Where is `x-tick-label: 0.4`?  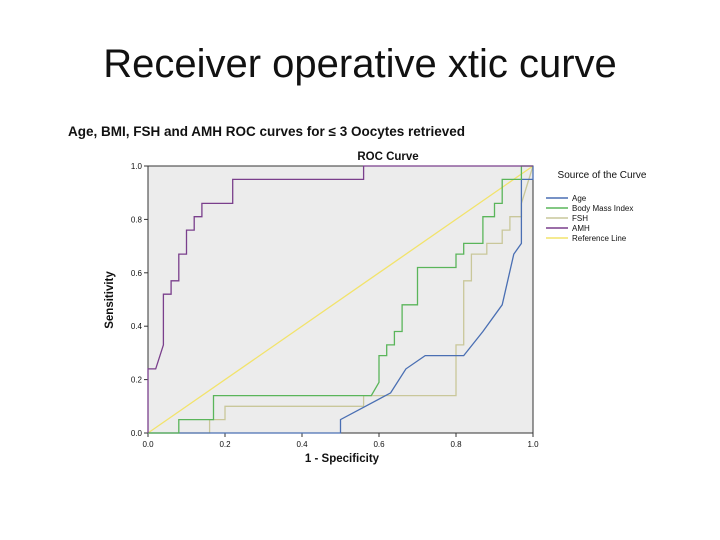
x-tick-label: 0.4 is located at coordinates (302, 444).